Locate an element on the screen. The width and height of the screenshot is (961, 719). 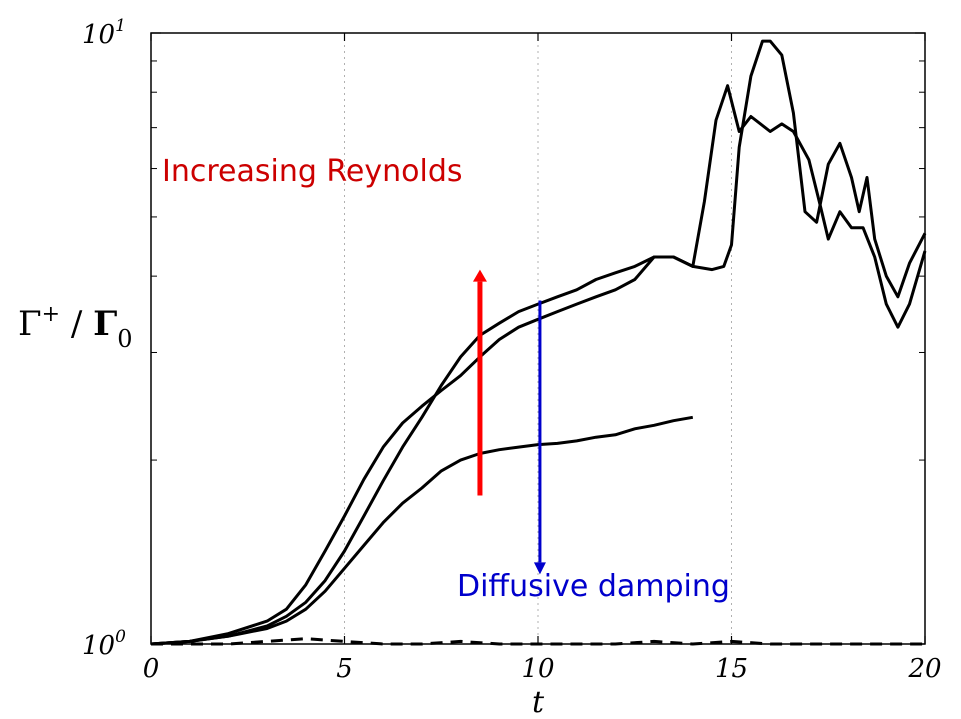
increasing-reynolds-arrowhead is located at coordinates (479, 275).